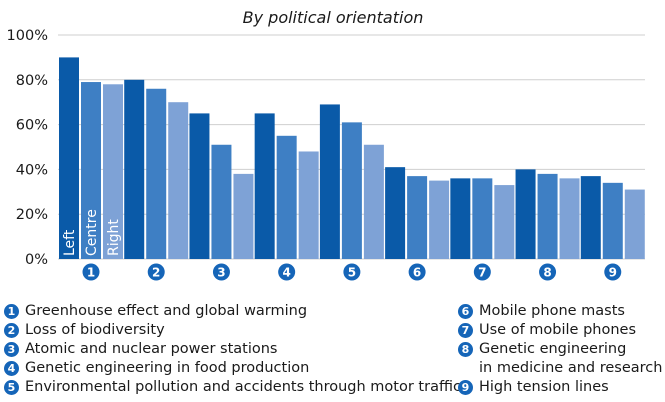 Image resolution: width=665 pixels, height=402 pixels. I want to click on legend-badge: 2, so click(11, 330).